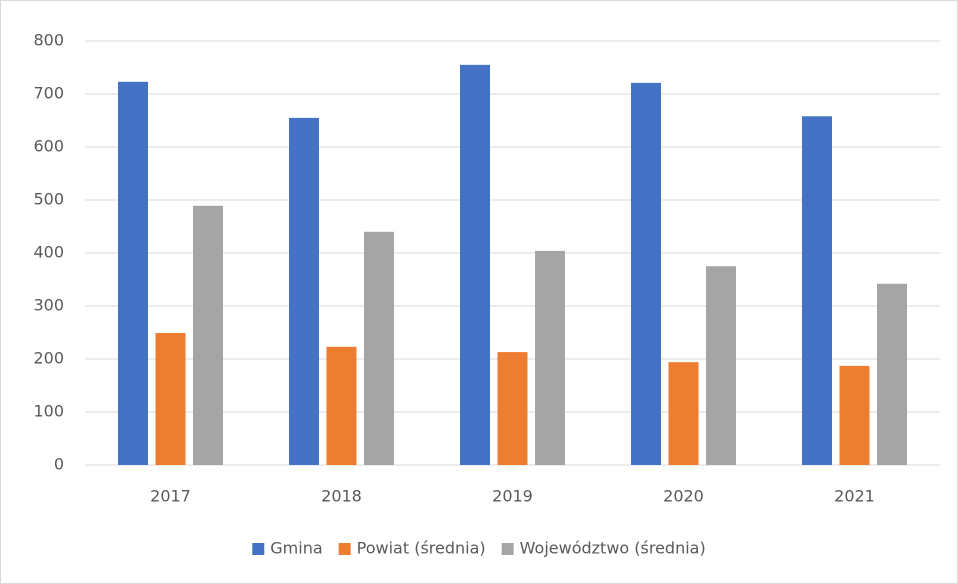 The width and height of the screenshot is (958, 584). I want to click on y-tick-label: 800, so click(48, 40).